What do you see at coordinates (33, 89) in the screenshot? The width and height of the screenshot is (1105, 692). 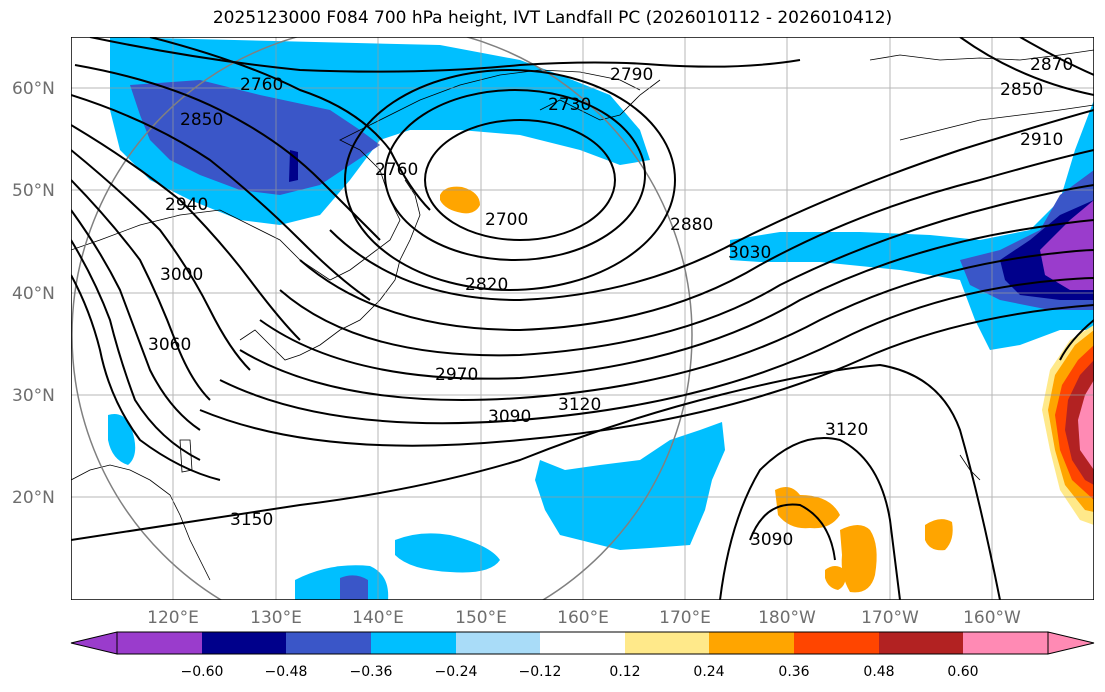 I see `lat-label: 60°N` at bounding box center [33, 89].